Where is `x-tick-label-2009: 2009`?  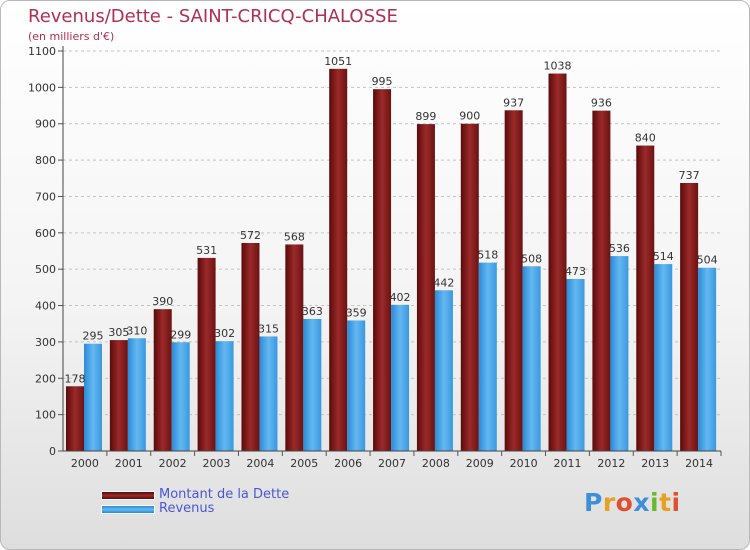 x-tick-label-2009: 2009 is located at coordinates (480, 463).